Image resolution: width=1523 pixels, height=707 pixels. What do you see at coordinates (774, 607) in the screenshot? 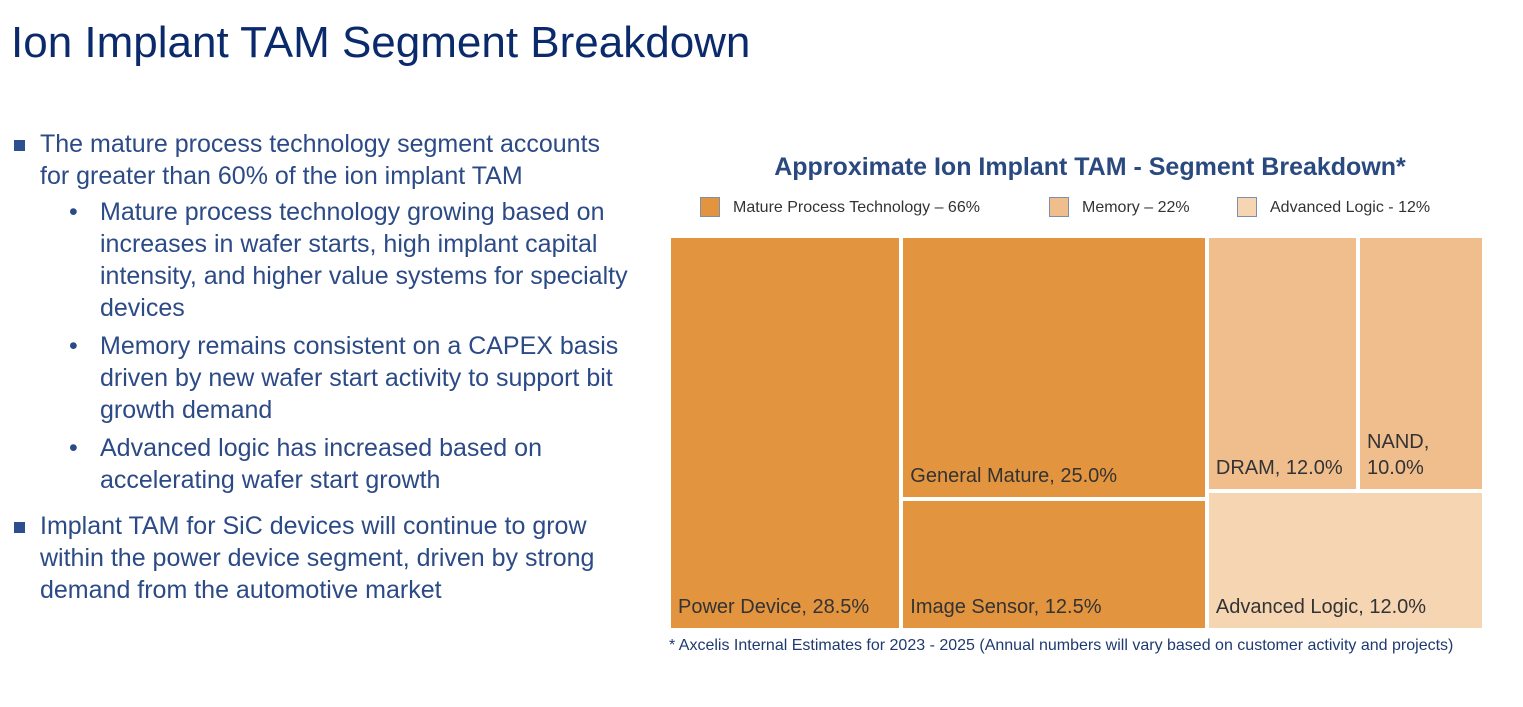
I see `treemap-tile-label: Power Device, 28.5%` at bounding box center [774, 607].